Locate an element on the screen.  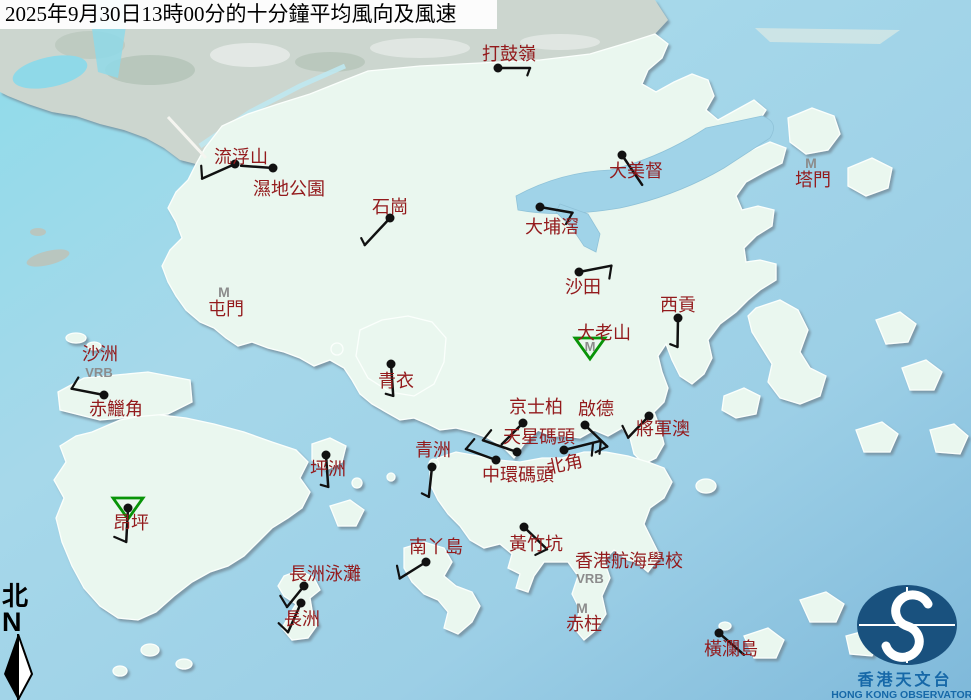
station-label: 屯門 is located at coordinates (226, 309).